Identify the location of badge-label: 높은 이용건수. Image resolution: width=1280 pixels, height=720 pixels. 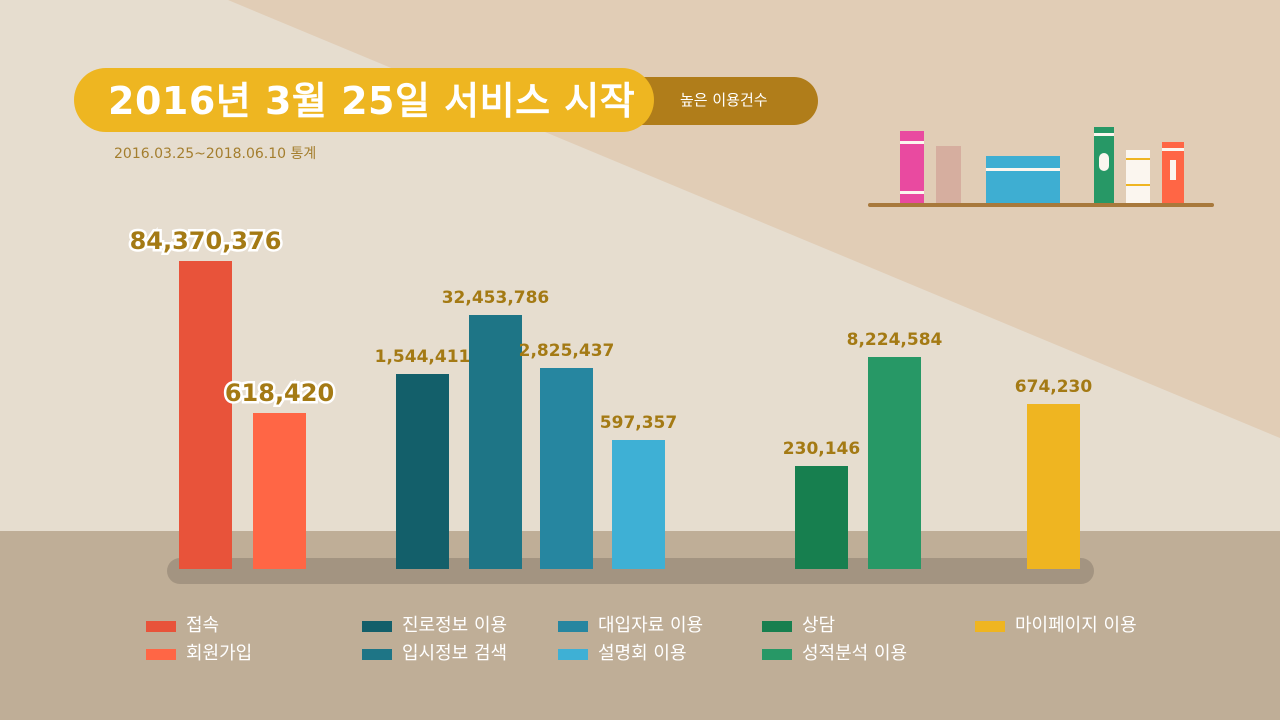
(724, 100).